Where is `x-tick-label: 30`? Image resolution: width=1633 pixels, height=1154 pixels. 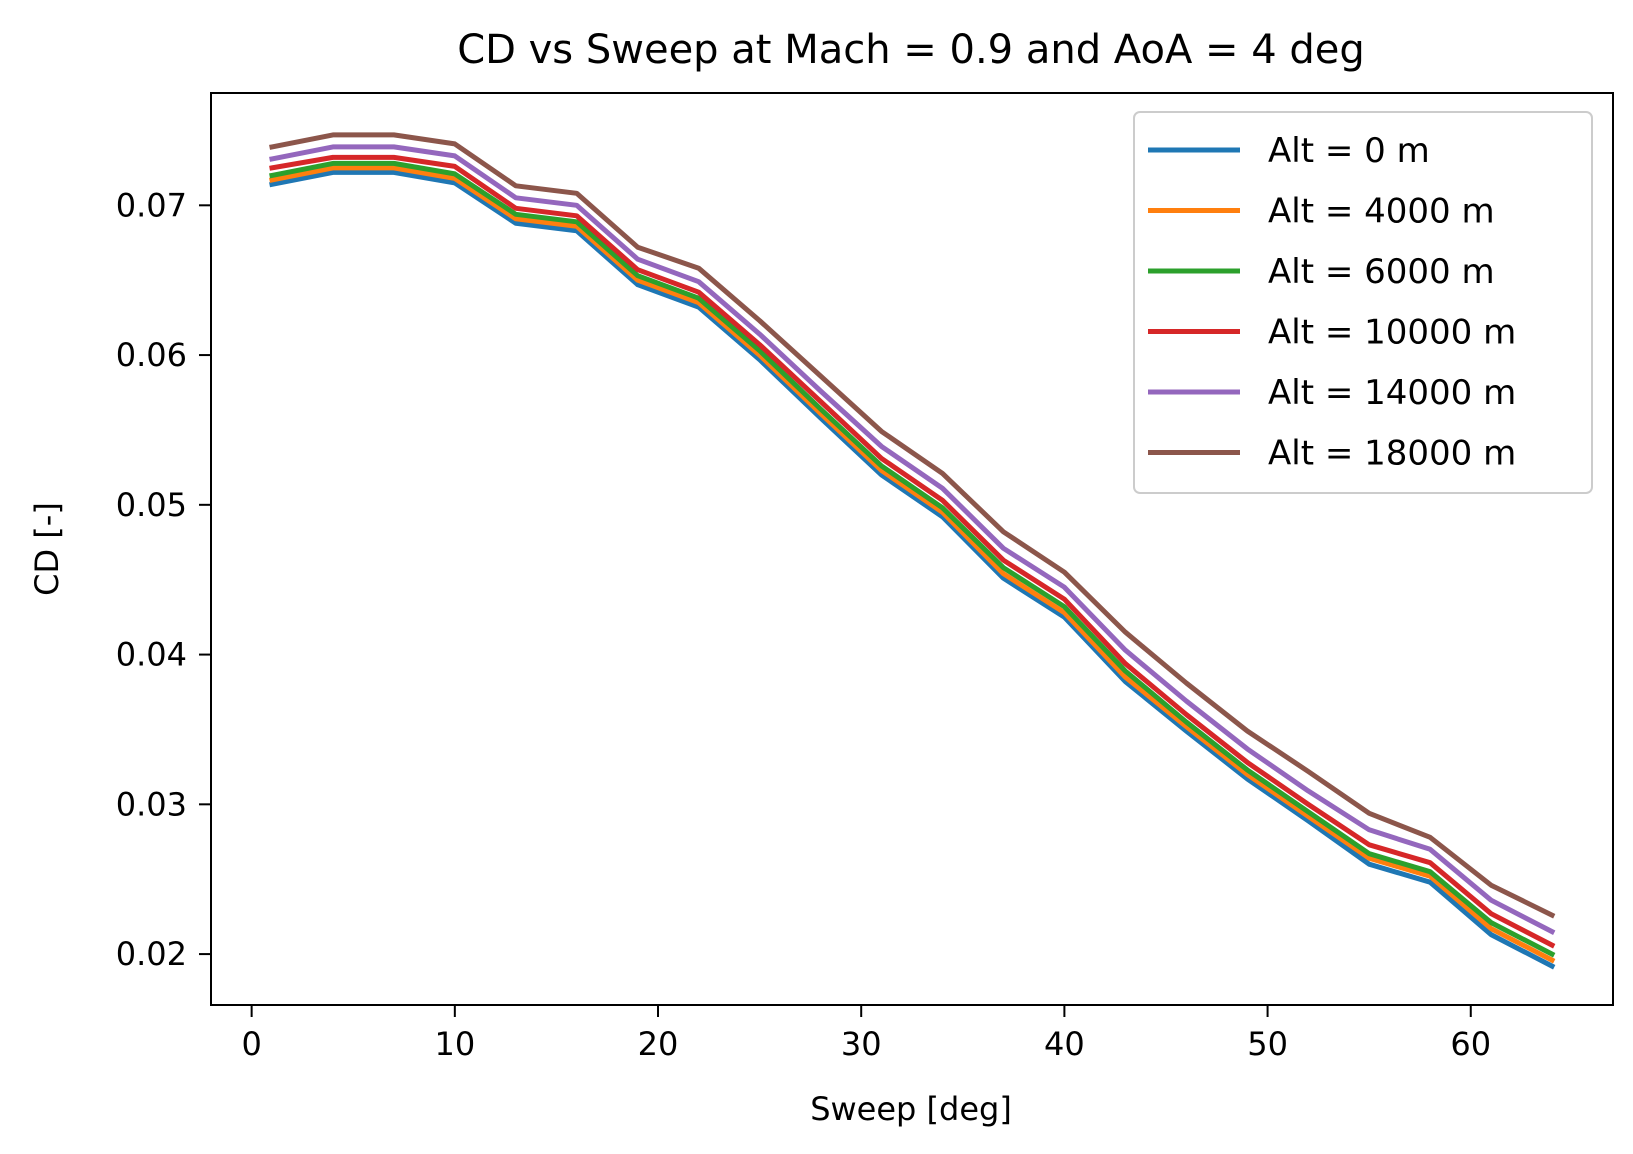 x-tick-label: 30 is located at coordinates (861, 1044).